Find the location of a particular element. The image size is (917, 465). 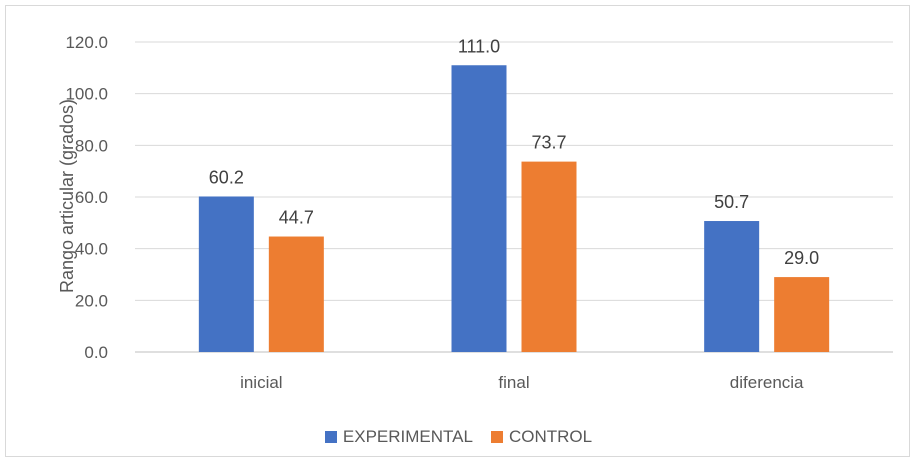

data-label: 111.0 is located at coordinates (479, 46).